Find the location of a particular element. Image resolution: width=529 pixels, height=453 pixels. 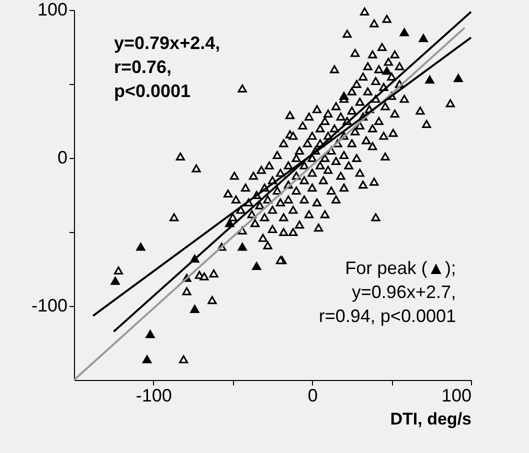

annotation: For peak (▲); y=0.96x+2.7, r=0.94, p<0.0001 is located at coordinates (387, 292).